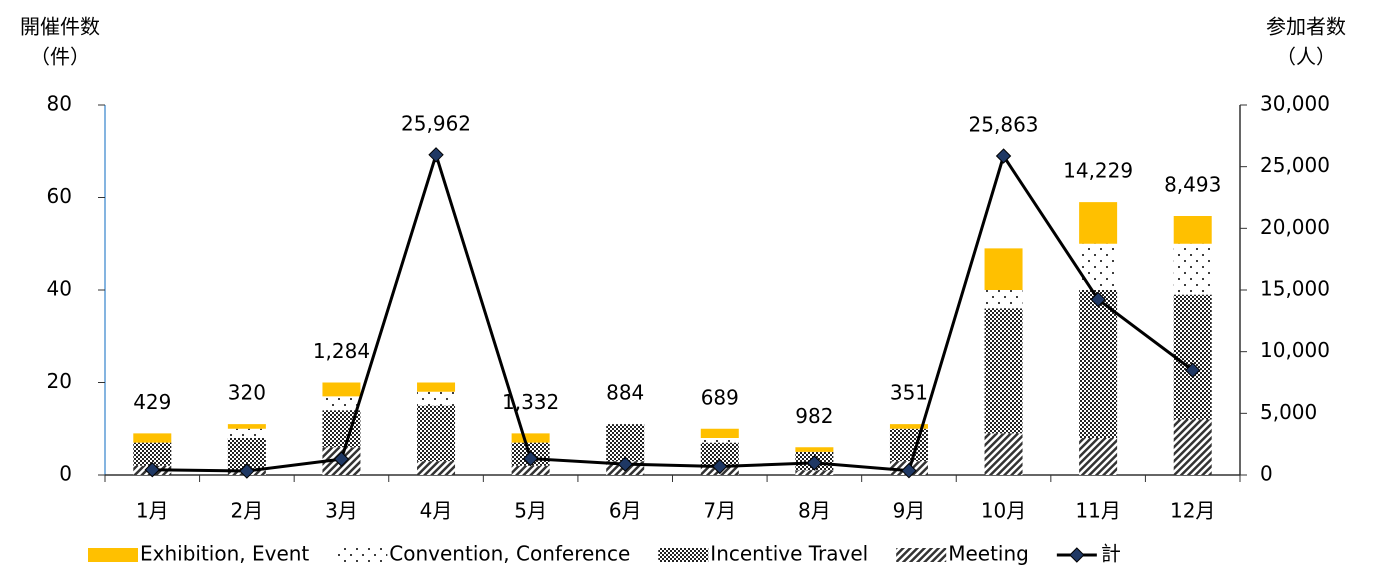  What do you see at coordinates (1295, 289) in the screenshot?
I see `y2-tick-label: 15,000` at bounding box center [1295, 289].